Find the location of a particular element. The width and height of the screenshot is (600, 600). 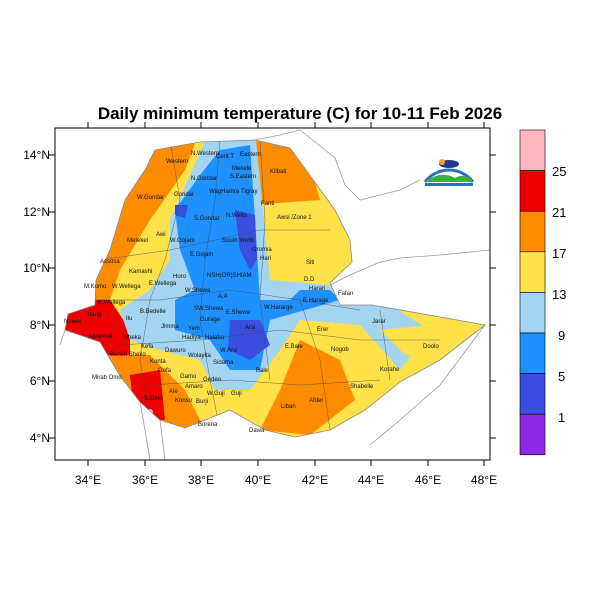

zone-label: N.Western is located at coordinates (205, 154).